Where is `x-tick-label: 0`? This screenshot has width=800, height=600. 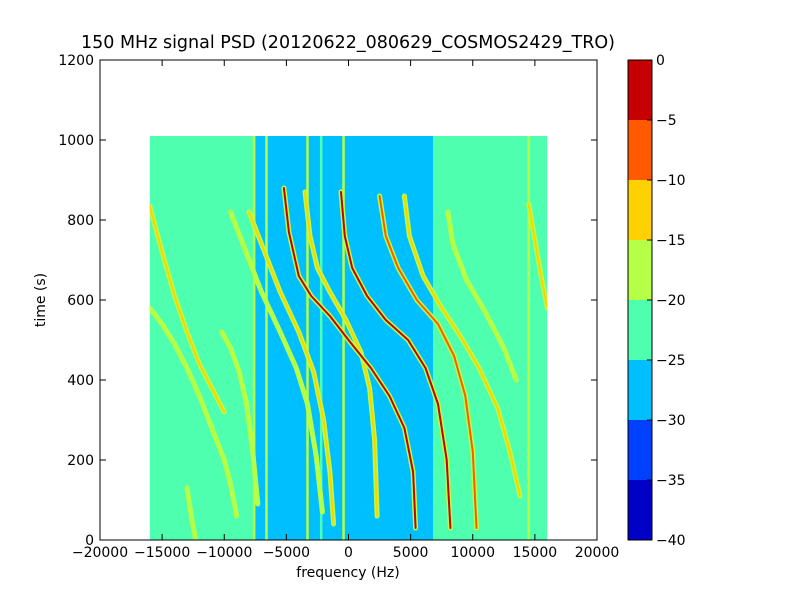
x-tick-label: 0 is located at coordinates (348, 553).